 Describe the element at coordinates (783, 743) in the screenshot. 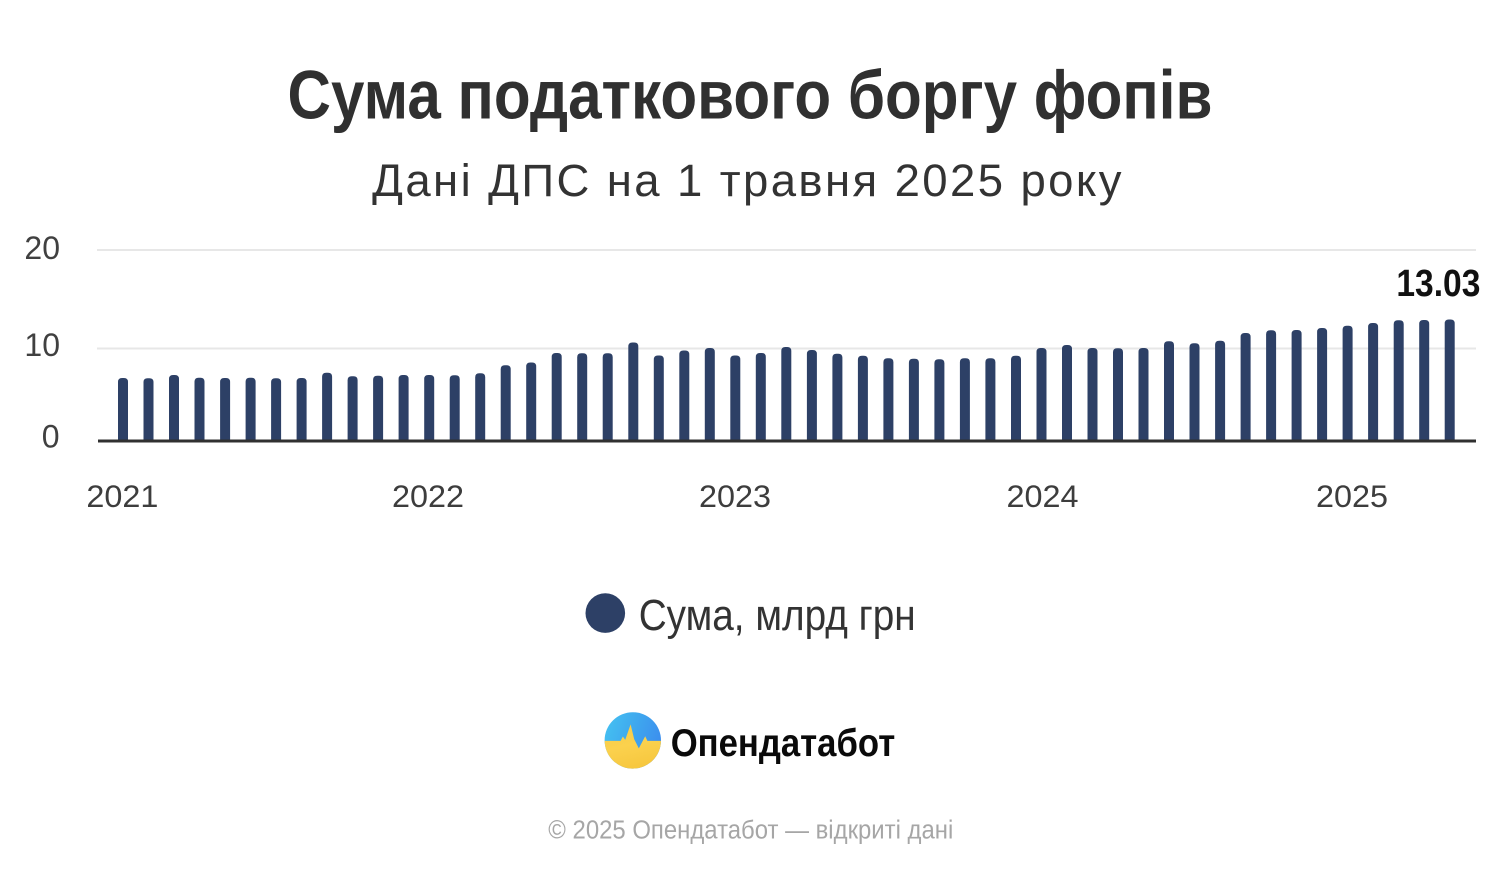

I see `svg-text: Опендатабот` at that location.